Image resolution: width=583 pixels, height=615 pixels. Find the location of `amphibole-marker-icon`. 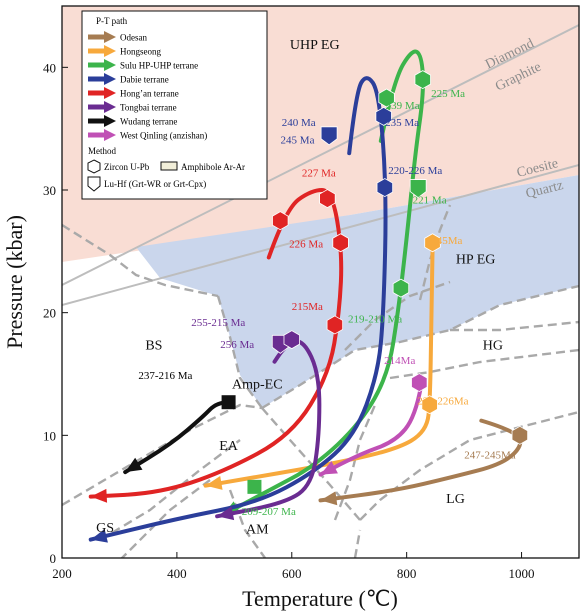

amphibole-marker-icon is located at coordinates (169, 166).